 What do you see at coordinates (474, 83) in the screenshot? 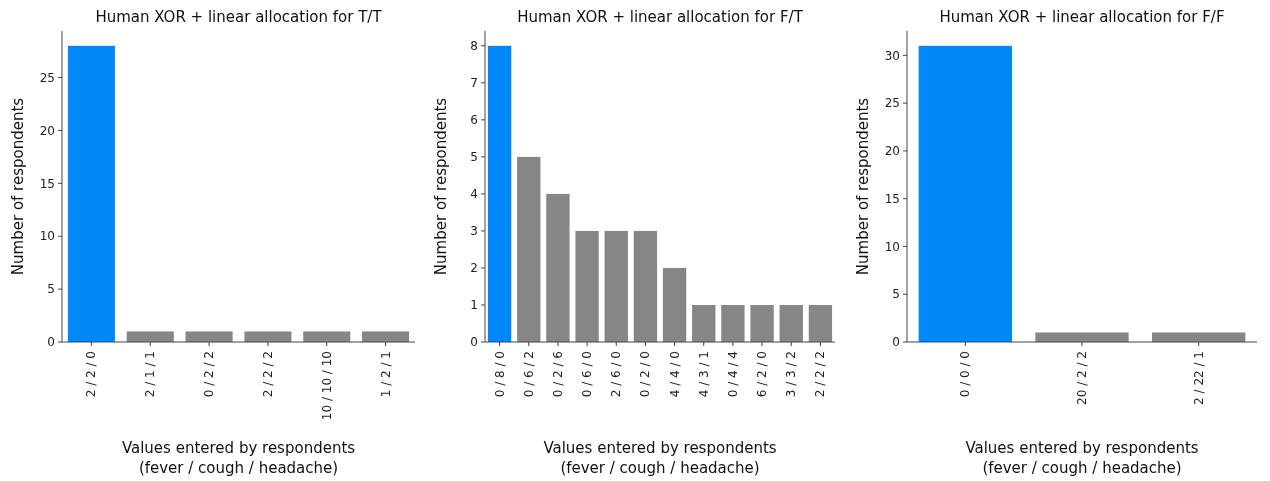
I see `y-tick-label: 7` at bounding box center [474, 83].